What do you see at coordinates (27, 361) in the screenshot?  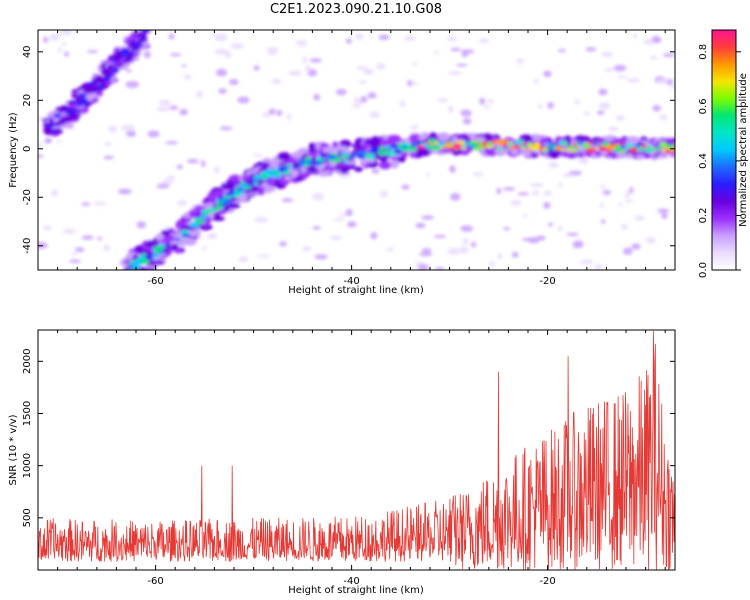 I see `y-tick-label: 2000` at bounding box center [27, 361].